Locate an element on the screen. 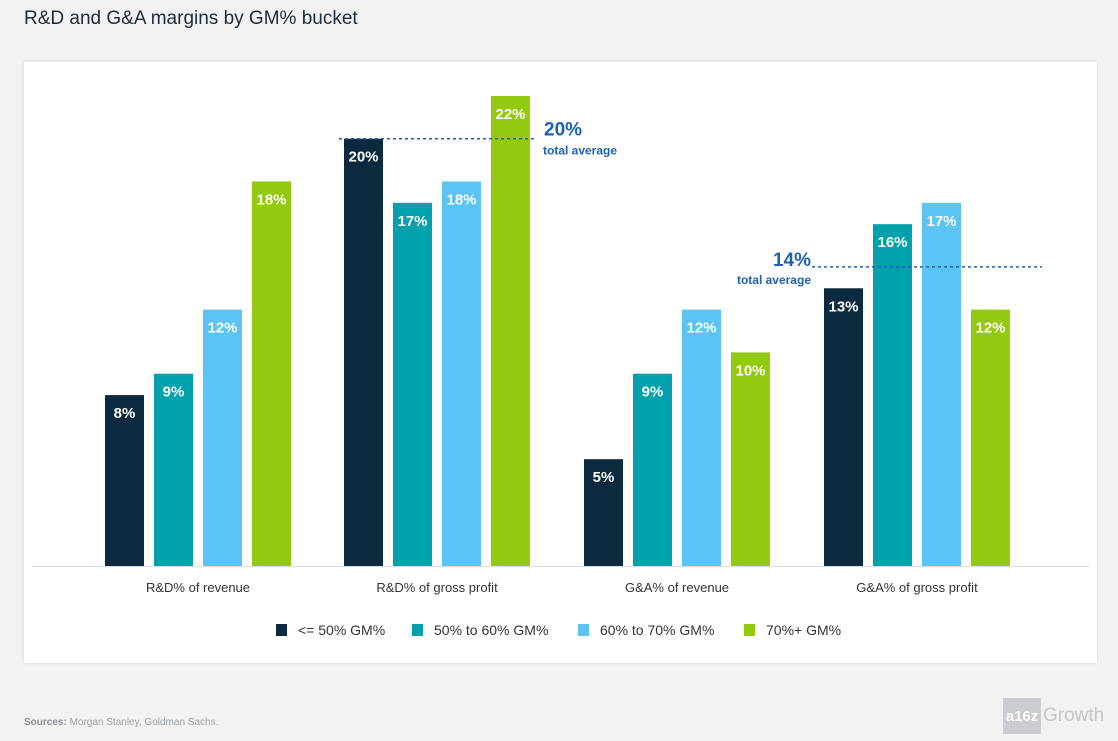 This screenshot has height=741, width=1118. legend-label-3: 60% to 70% GM% is located at coordinates (657, 630).